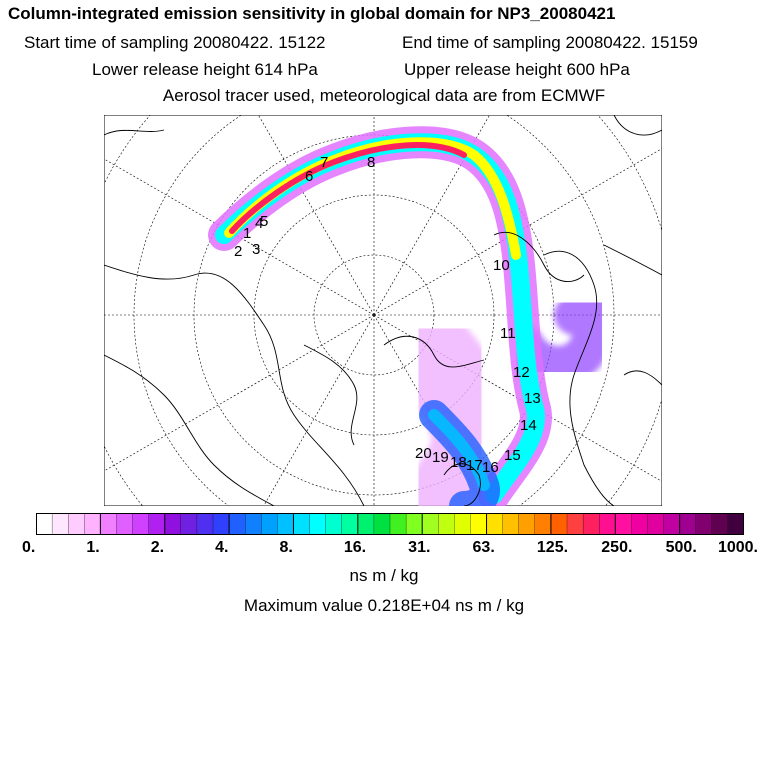 The height and width of the screenshot is (768, 768). What do you see at coordinates (419, 547) in the screenshot?
I see `colorbar-tick-label: 31.` at bounding box center [419, 547].